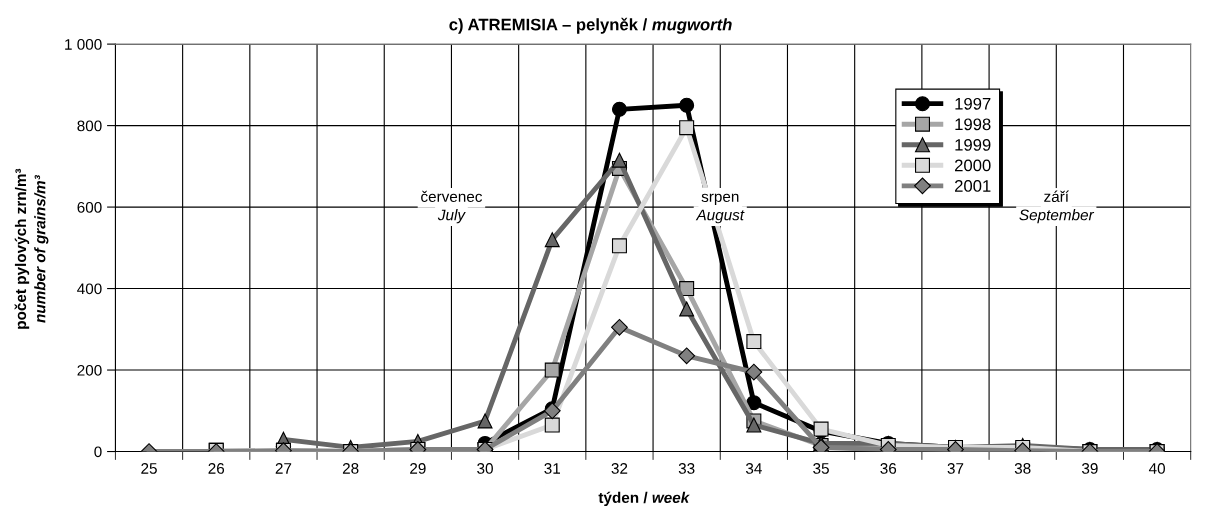 This screenshot has height=519, width=1215. What do you see at coordinates (888, 468) in the screenshot?
I see `x-tick-label: 36` at bounding box center [888, 468].